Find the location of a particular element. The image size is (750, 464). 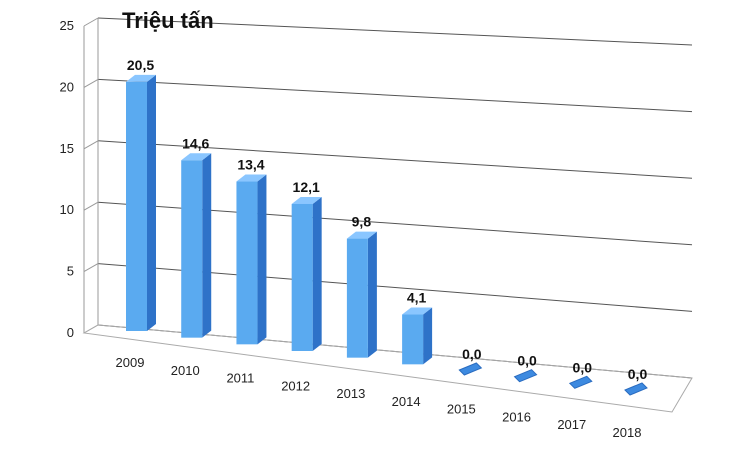

y-tick-label: 25 is located at coordinates (67, 25).